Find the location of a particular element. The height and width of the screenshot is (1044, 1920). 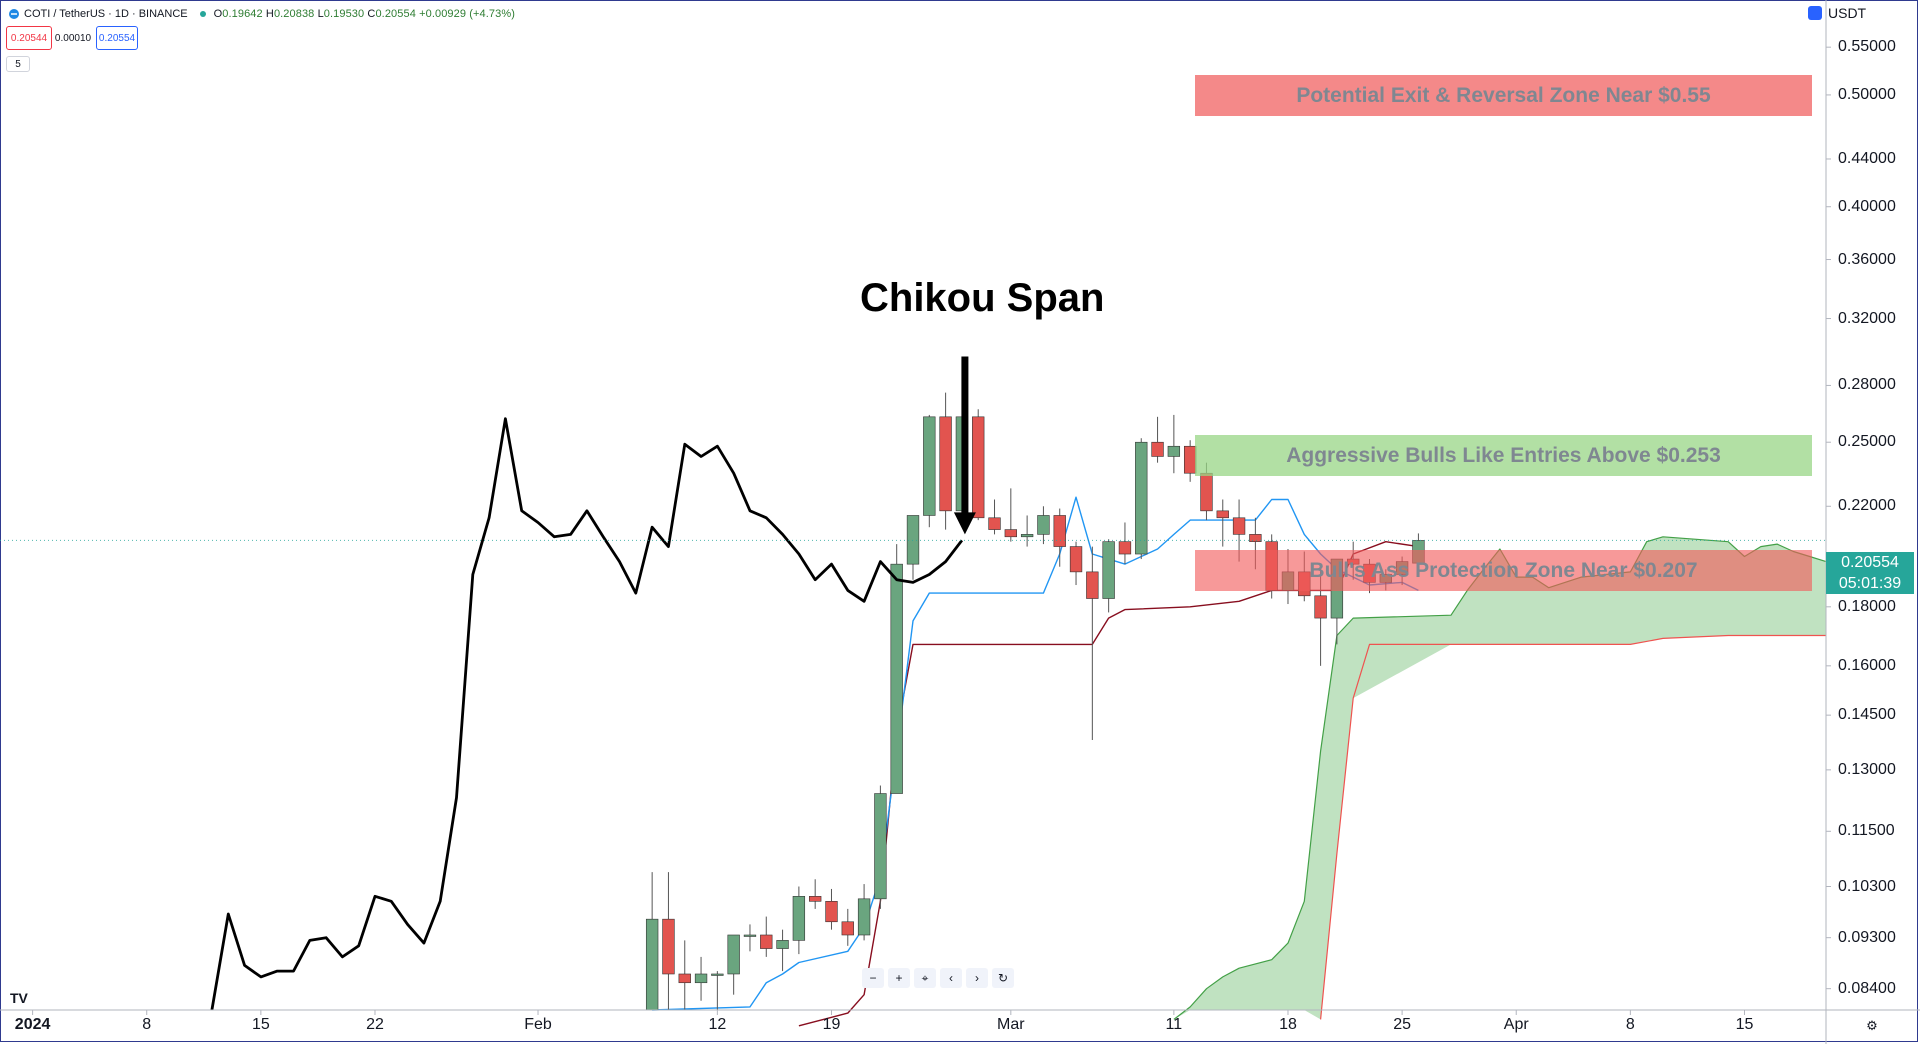

indicators-toggle: 5 is located at coordinates (18, 64).